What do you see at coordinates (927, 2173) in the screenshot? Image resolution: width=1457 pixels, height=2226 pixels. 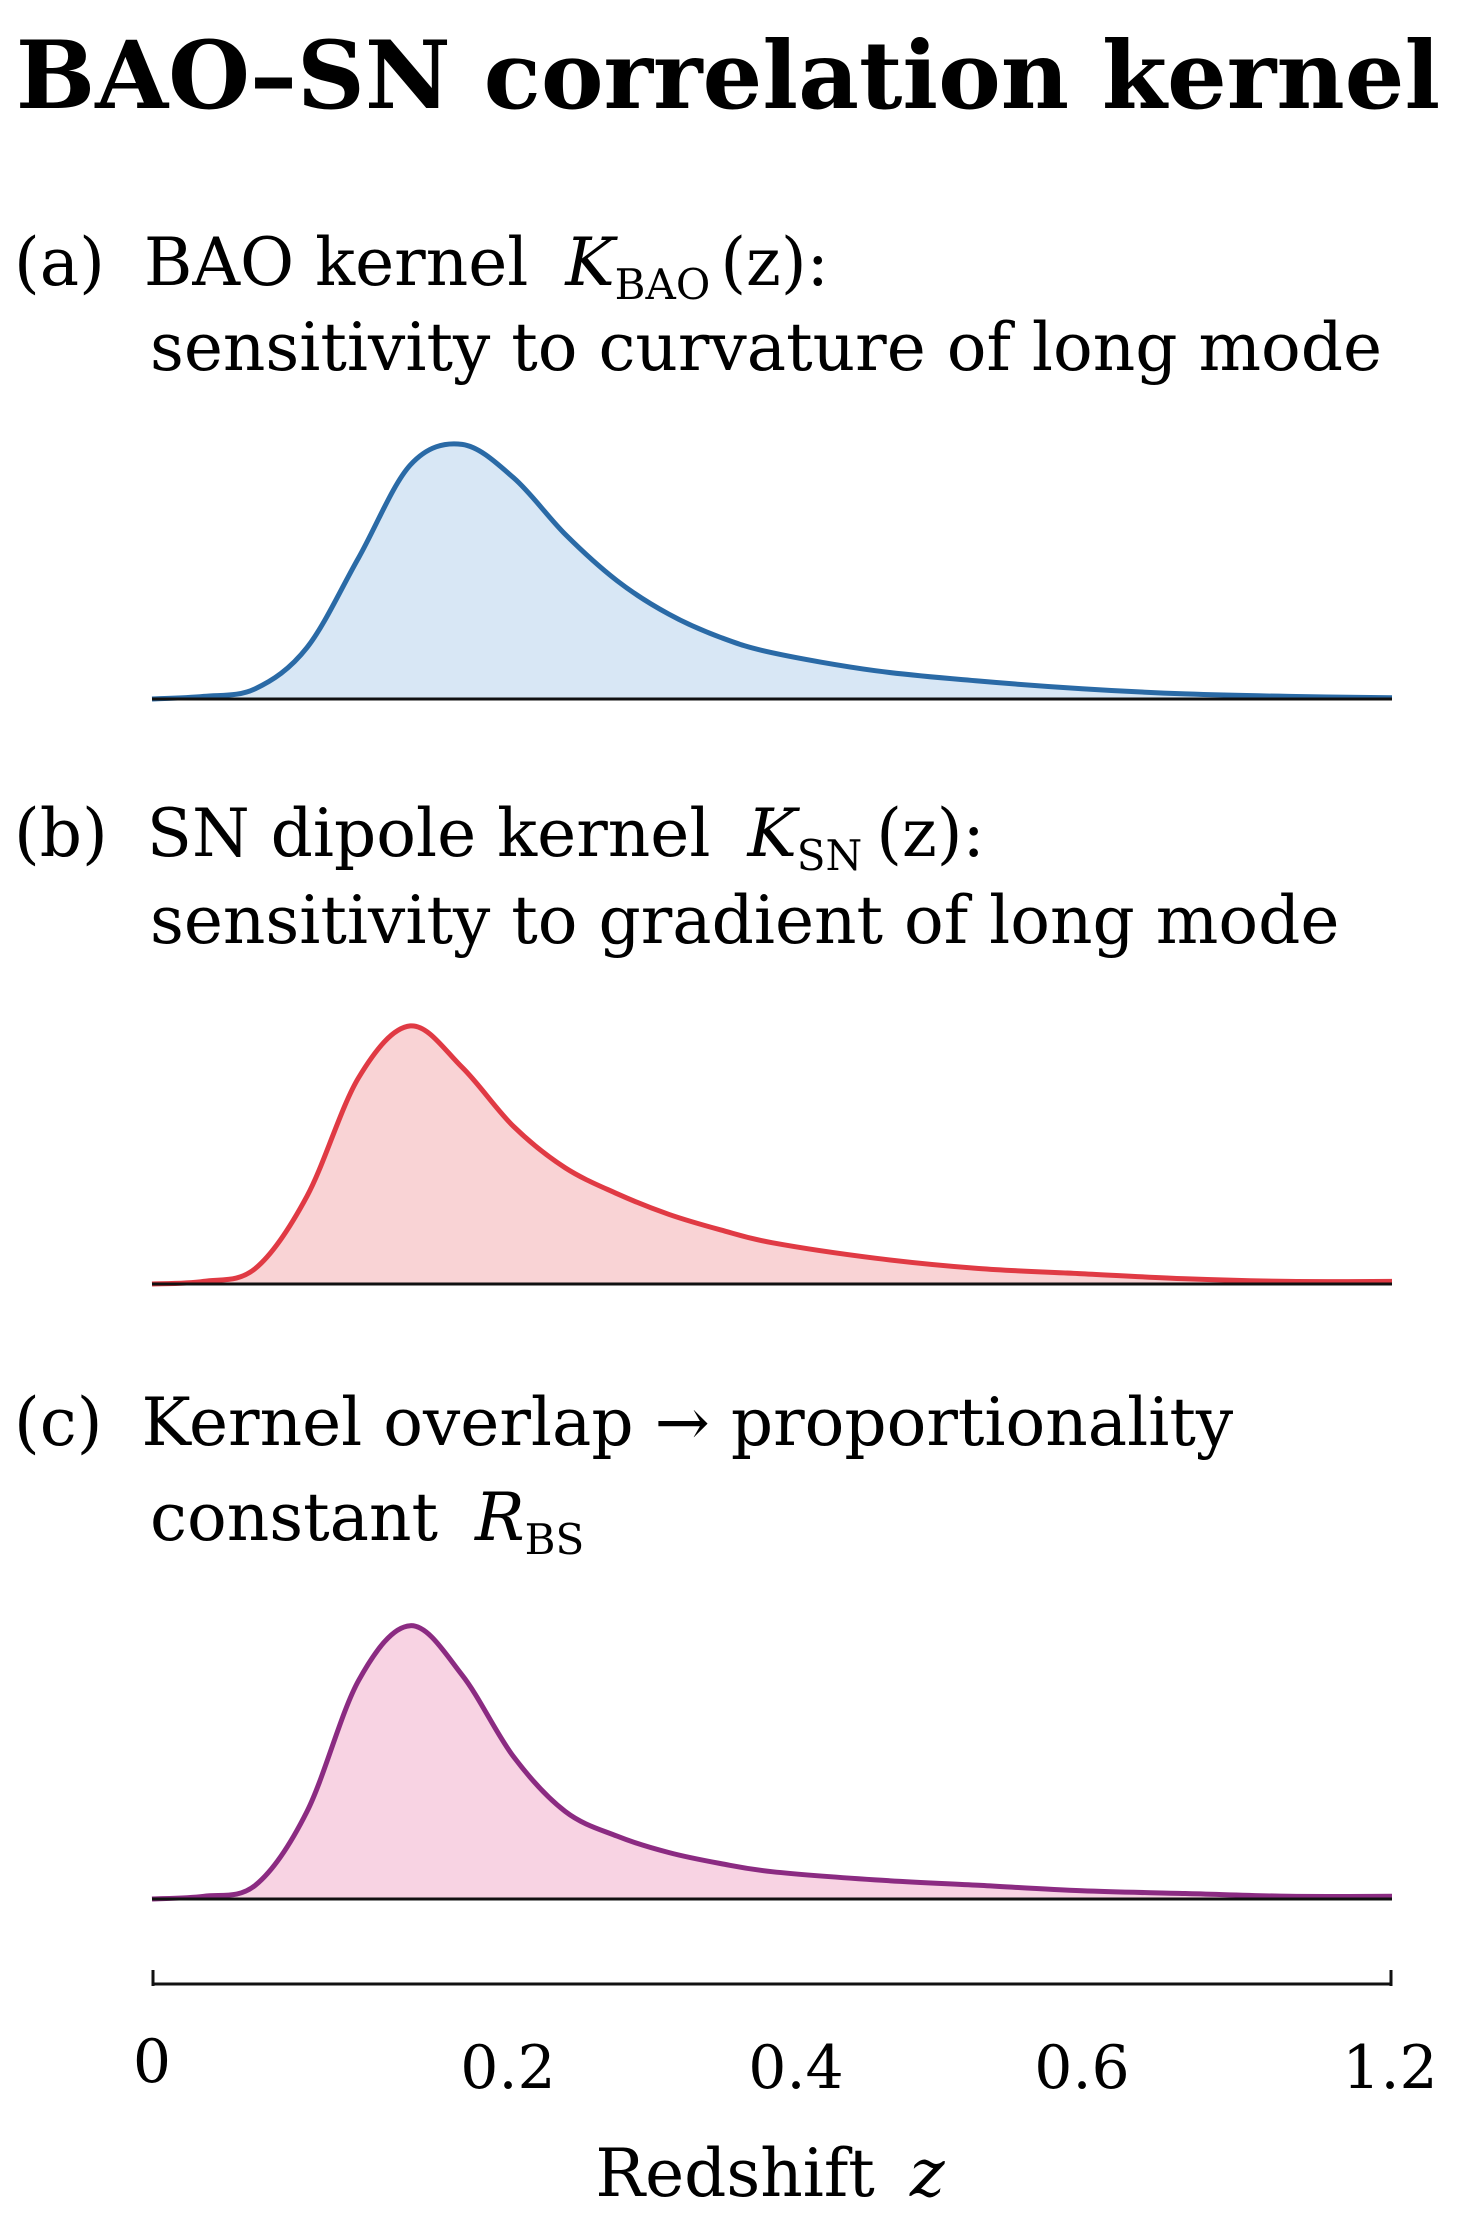 I see `x-axis-symbol: z` at bounding box center [927, 2173].